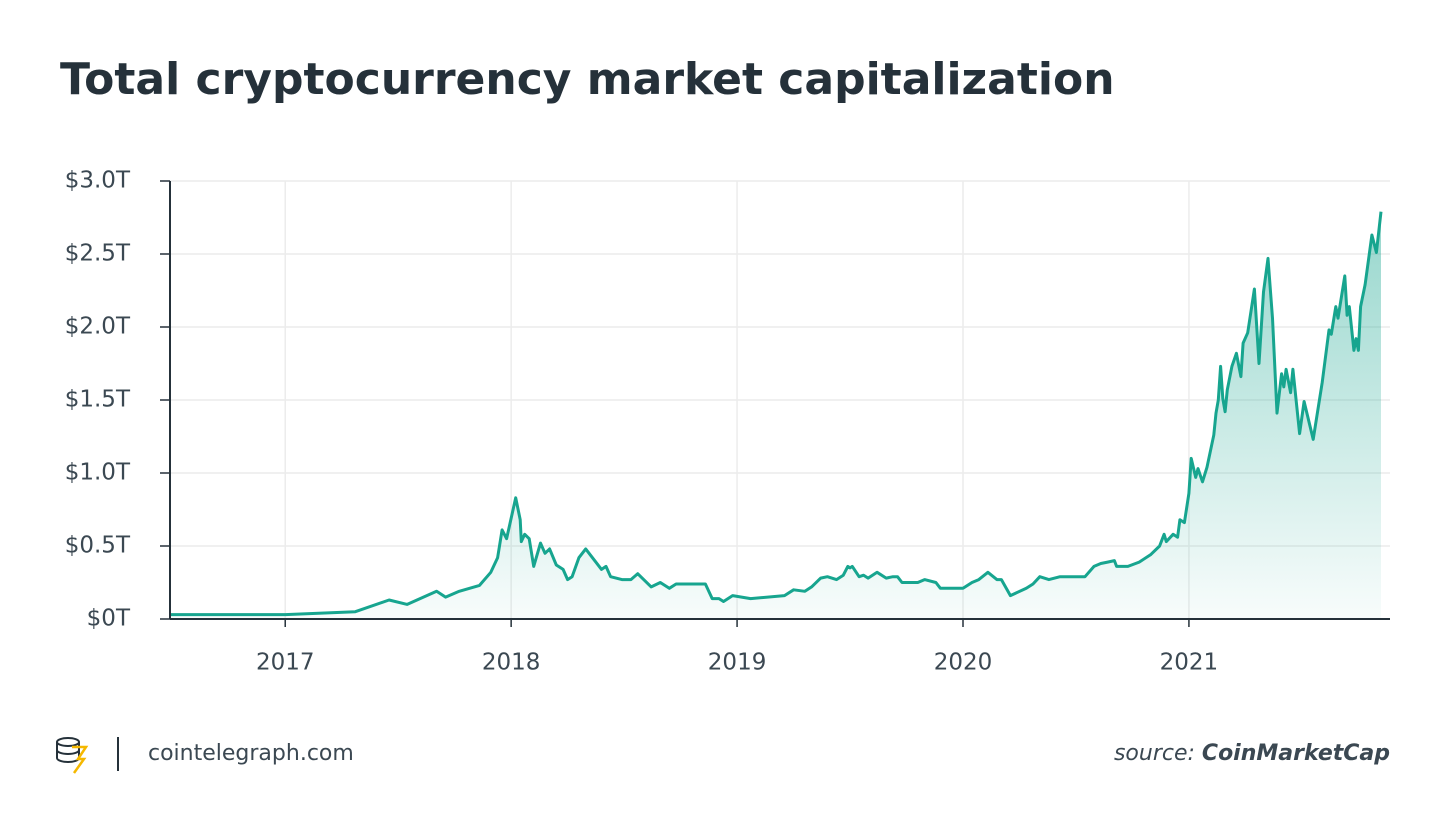 The height and width of the screenshot is (834, 1450). What do you see at coordinates (1189, 663) in the screenshot?
I see `x-tick-label: 2021` at bounding box center [1189, 663].